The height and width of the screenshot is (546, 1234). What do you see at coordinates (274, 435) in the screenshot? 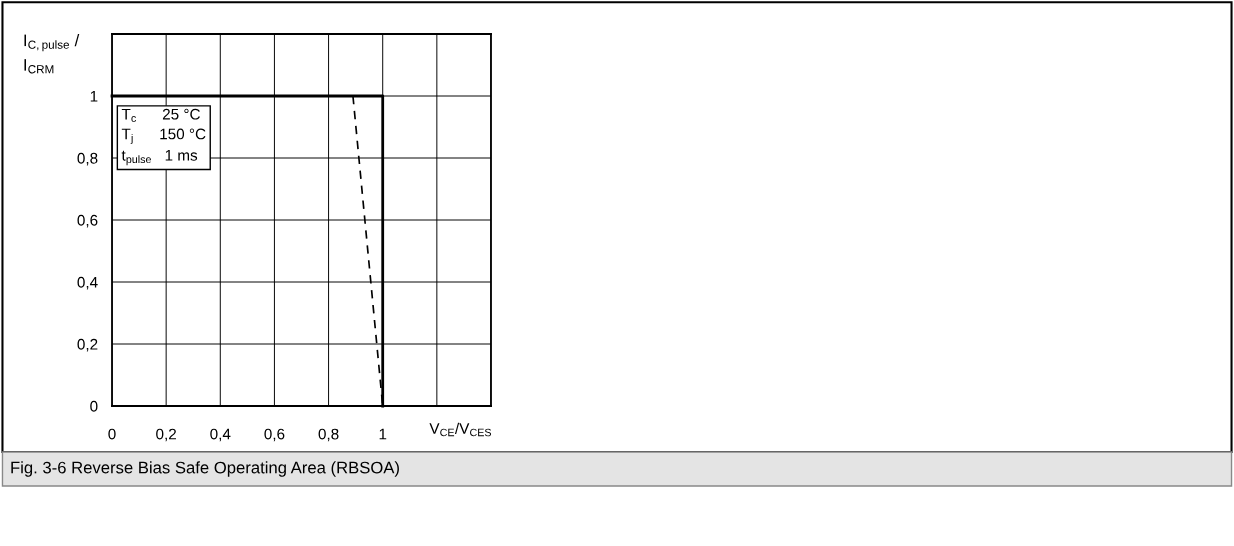
I see `x-tick-label: 0,6` at bounding box center [274, 435].